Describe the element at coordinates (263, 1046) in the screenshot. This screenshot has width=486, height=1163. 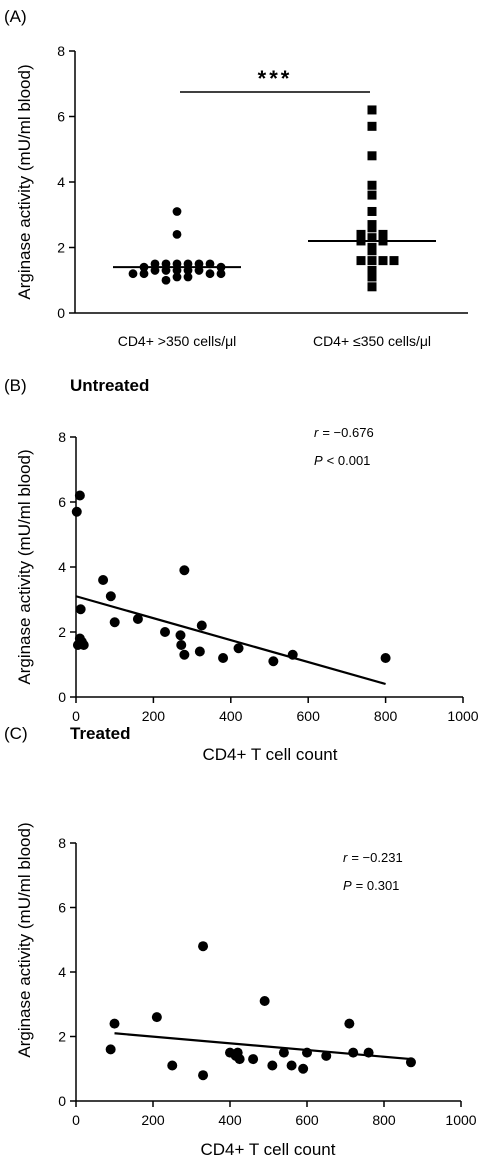
I see `regression-line` at that location.